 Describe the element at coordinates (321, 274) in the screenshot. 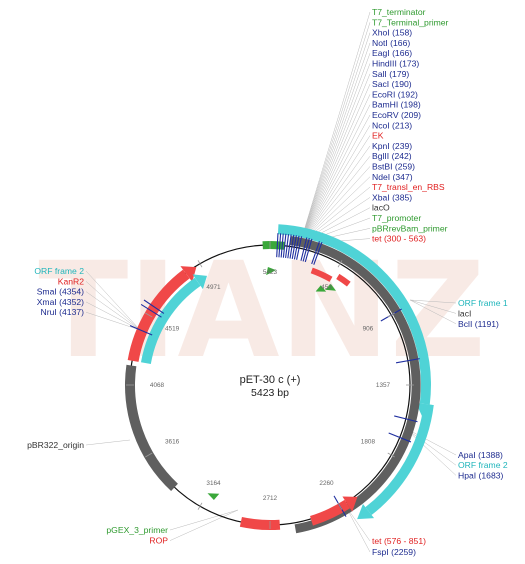

I see `tet-300-563-arc` at that location.